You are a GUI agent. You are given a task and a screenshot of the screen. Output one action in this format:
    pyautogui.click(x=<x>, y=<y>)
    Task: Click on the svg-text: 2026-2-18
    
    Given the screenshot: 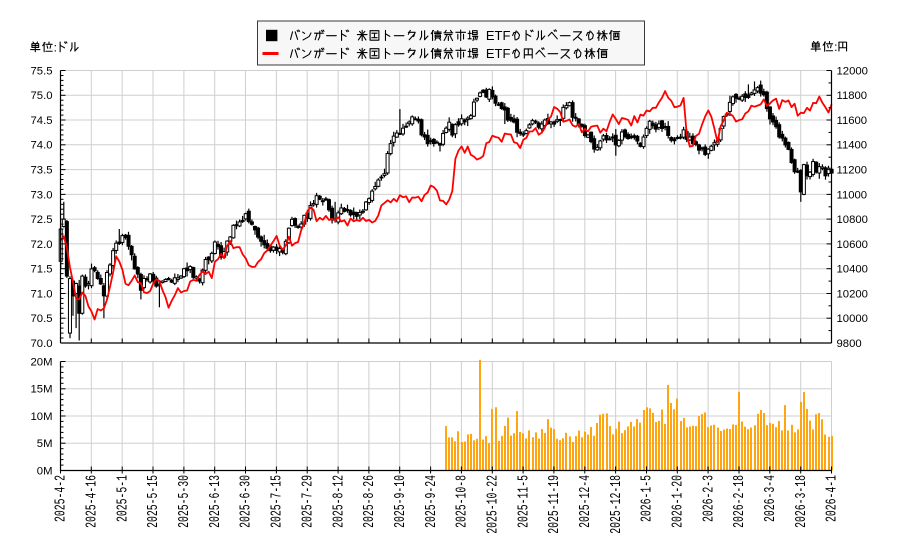 What is the action you would take?
    pyautogui.click(x=739, y=501)
    